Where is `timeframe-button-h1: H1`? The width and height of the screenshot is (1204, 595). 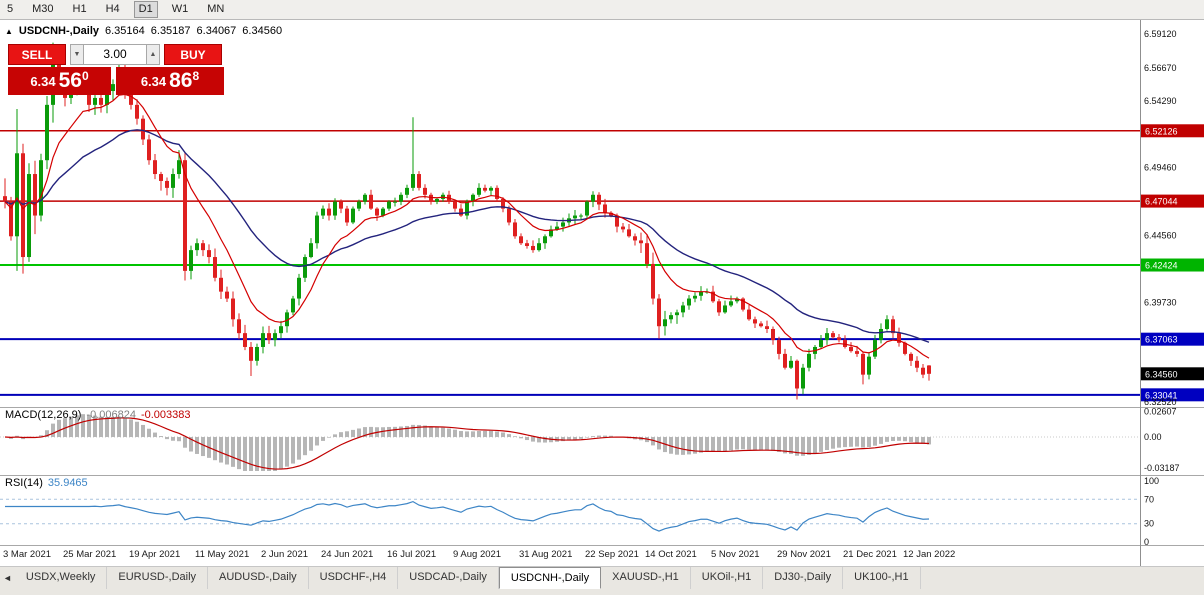
timeframe-button-h1: H1 is located at coordinates (80, 9).